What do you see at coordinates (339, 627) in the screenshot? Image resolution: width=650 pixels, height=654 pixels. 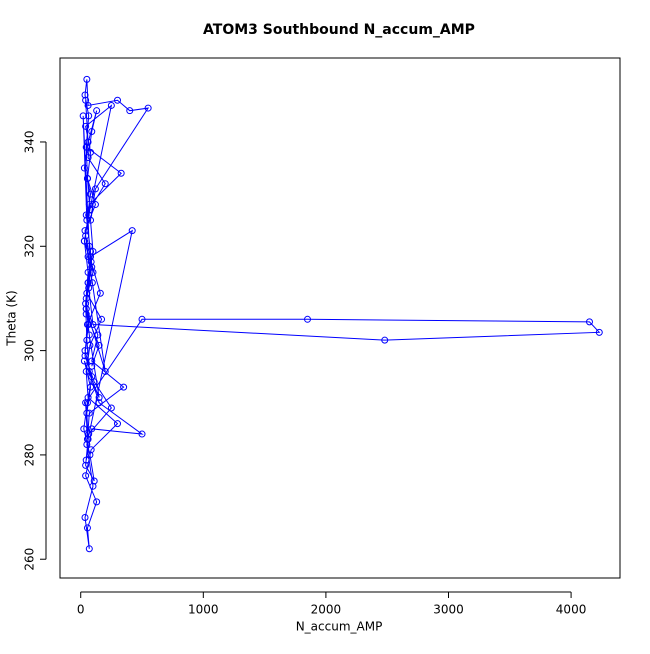 I see `x-axis-label: N_accum_AMP` at bounding box center [339, 627].